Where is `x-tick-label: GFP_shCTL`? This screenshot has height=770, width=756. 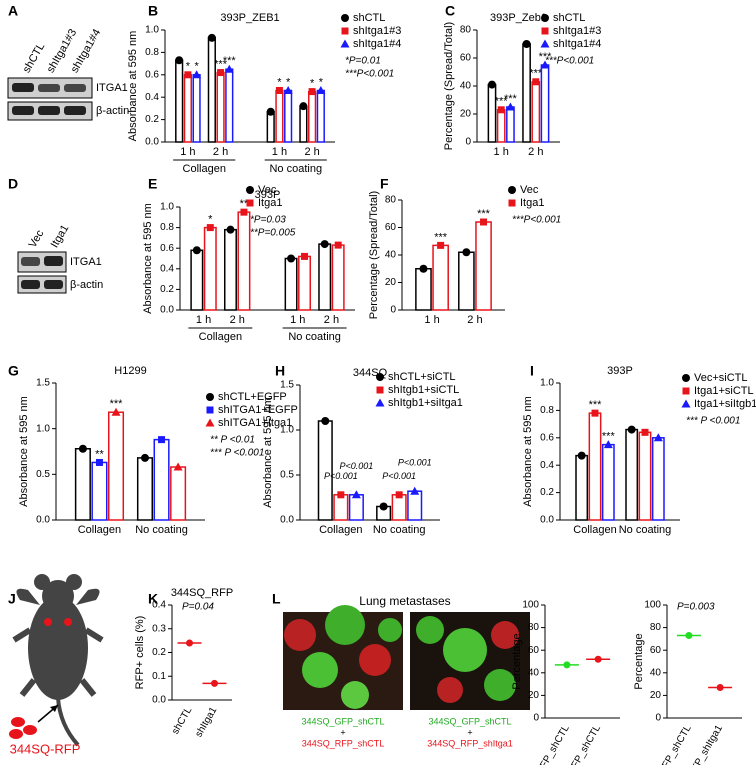
x-tick-label: GFP_shCTL is located at coordinates (553, 744).